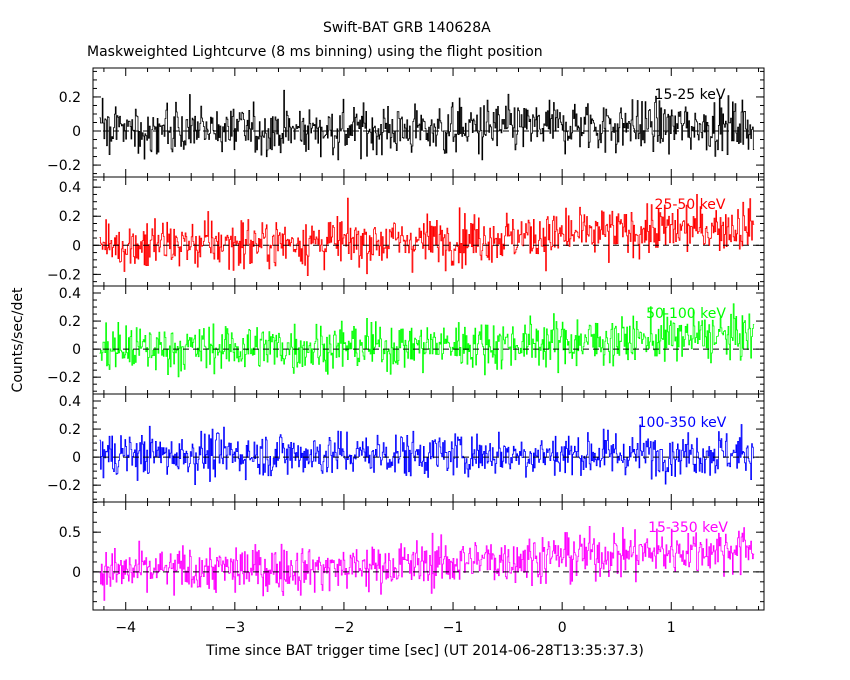 Image resolution: width=850 pixels, height=680 pixels. I want to click on chart-title: Swift-BAT GRB 140628A, so click(407, 28).